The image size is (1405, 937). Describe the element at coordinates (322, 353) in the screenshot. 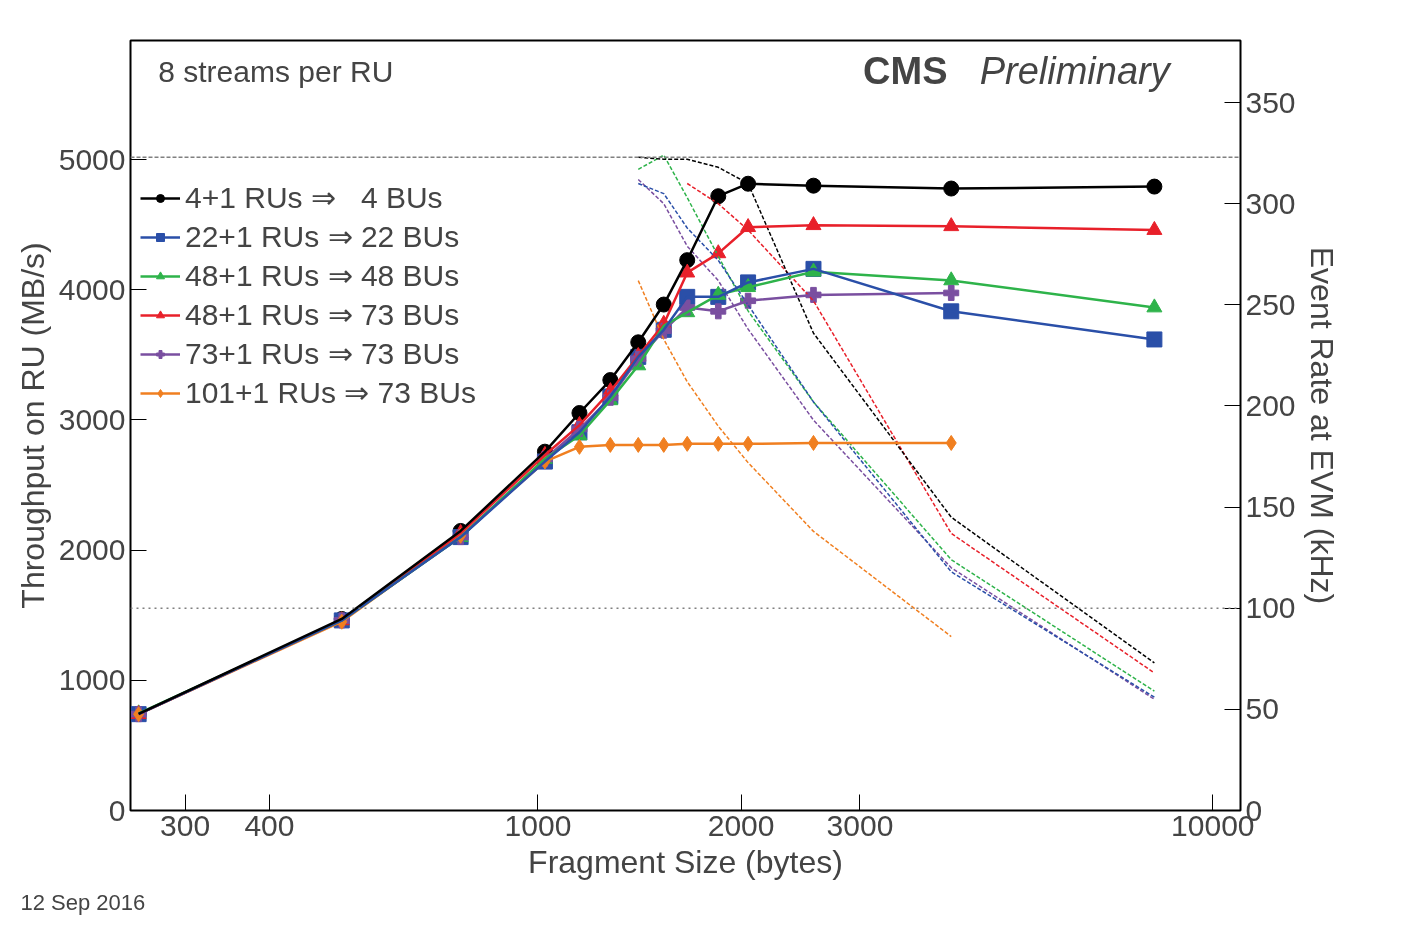

I see `legend-label: 73+1 RUs ⇒ 73 BUs` at that location.